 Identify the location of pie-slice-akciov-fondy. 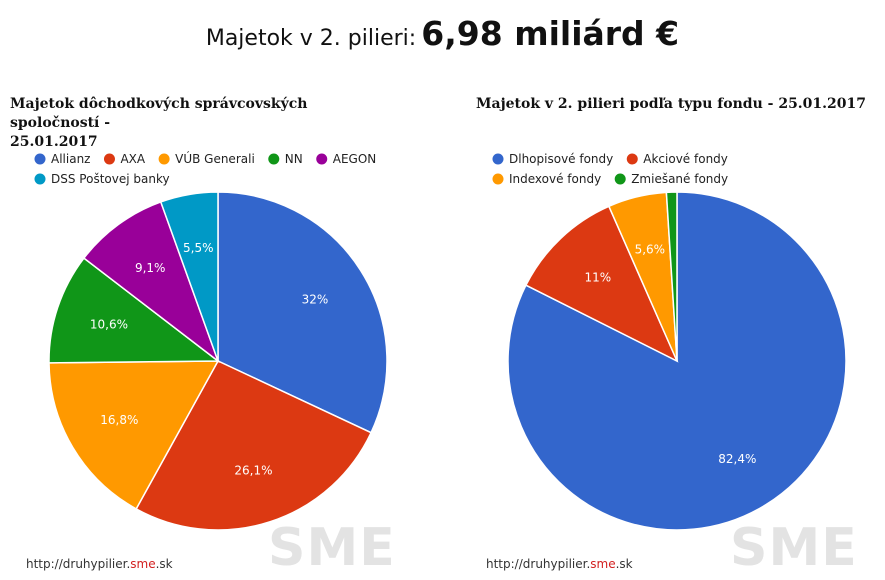
(601, 284).